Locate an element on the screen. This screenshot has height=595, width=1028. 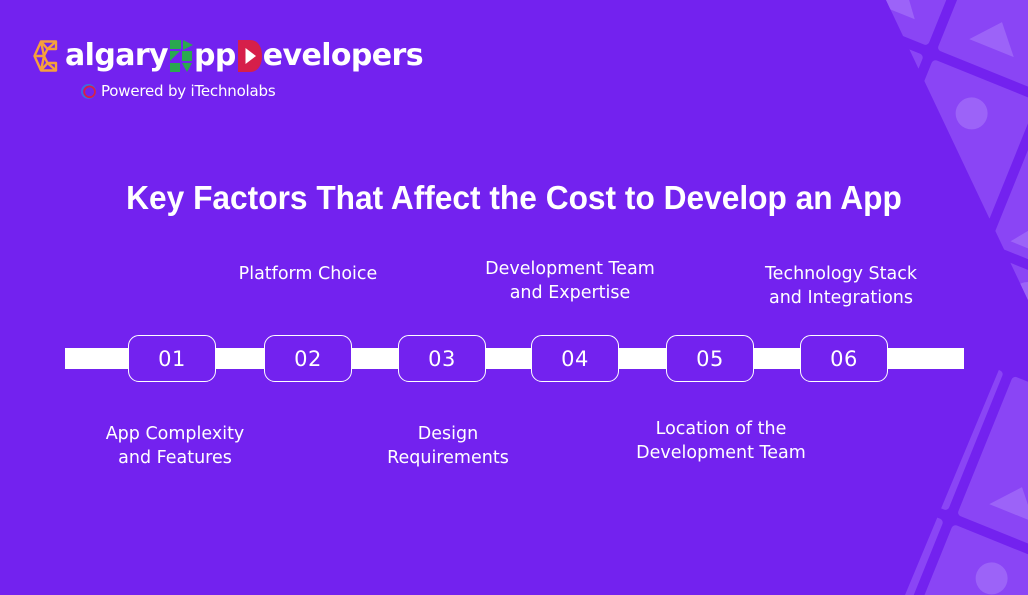
step-number-05: 05 is located at coordinates (710, 358).